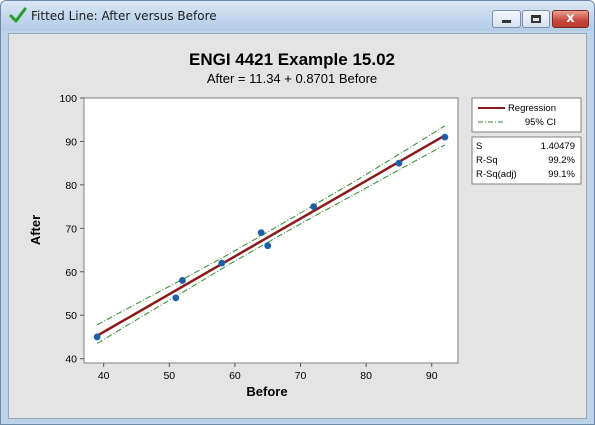 The image size is (595, 425). Describe the element at coordinates (506, 19) in the screenshot. I see `minimize-button` at that location.